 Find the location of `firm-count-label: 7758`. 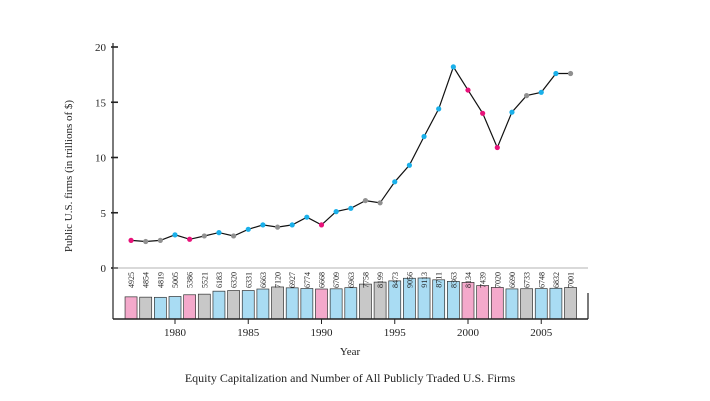

firm-count-label: 7758 is located at coordinates (365, 280).